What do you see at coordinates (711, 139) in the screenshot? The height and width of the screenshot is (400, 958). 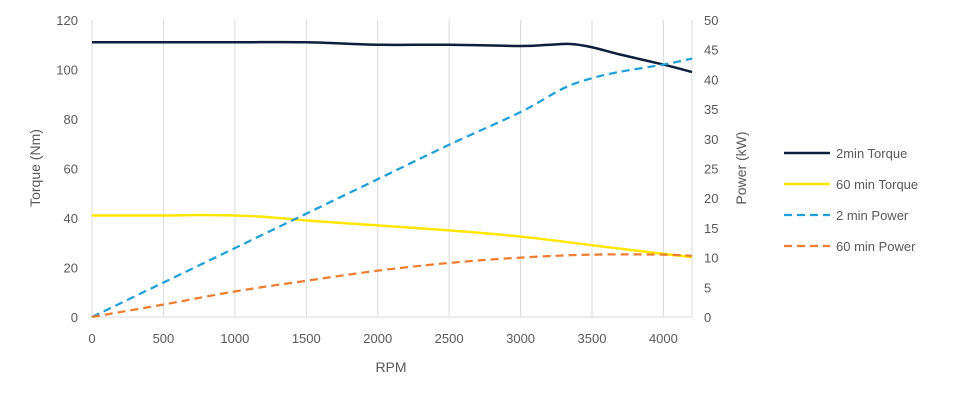 I see `y-right-tick-30: 30` at bounding box center [711, 139].